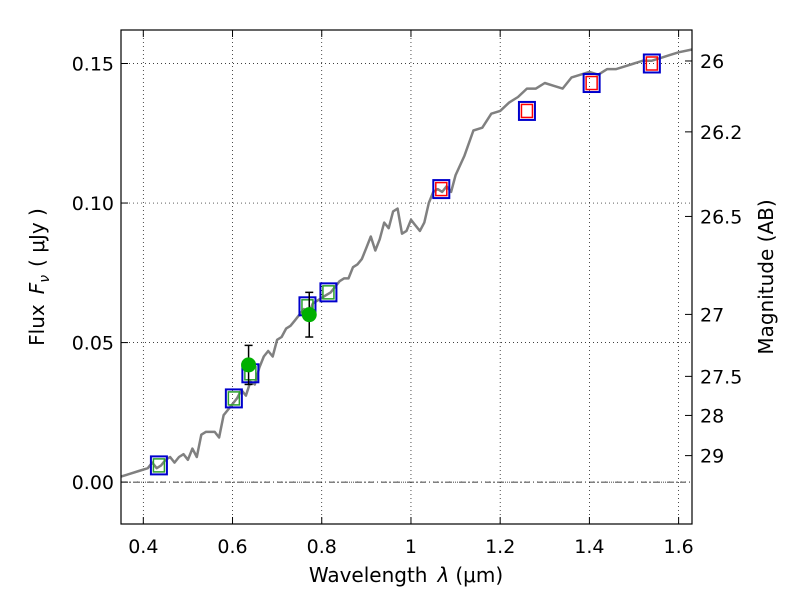 This screenshot has height=604, width=800. Describe the element at coordinates (712, 416) in the screenshot. I see `y2-tick-label-5: 28` at that location.